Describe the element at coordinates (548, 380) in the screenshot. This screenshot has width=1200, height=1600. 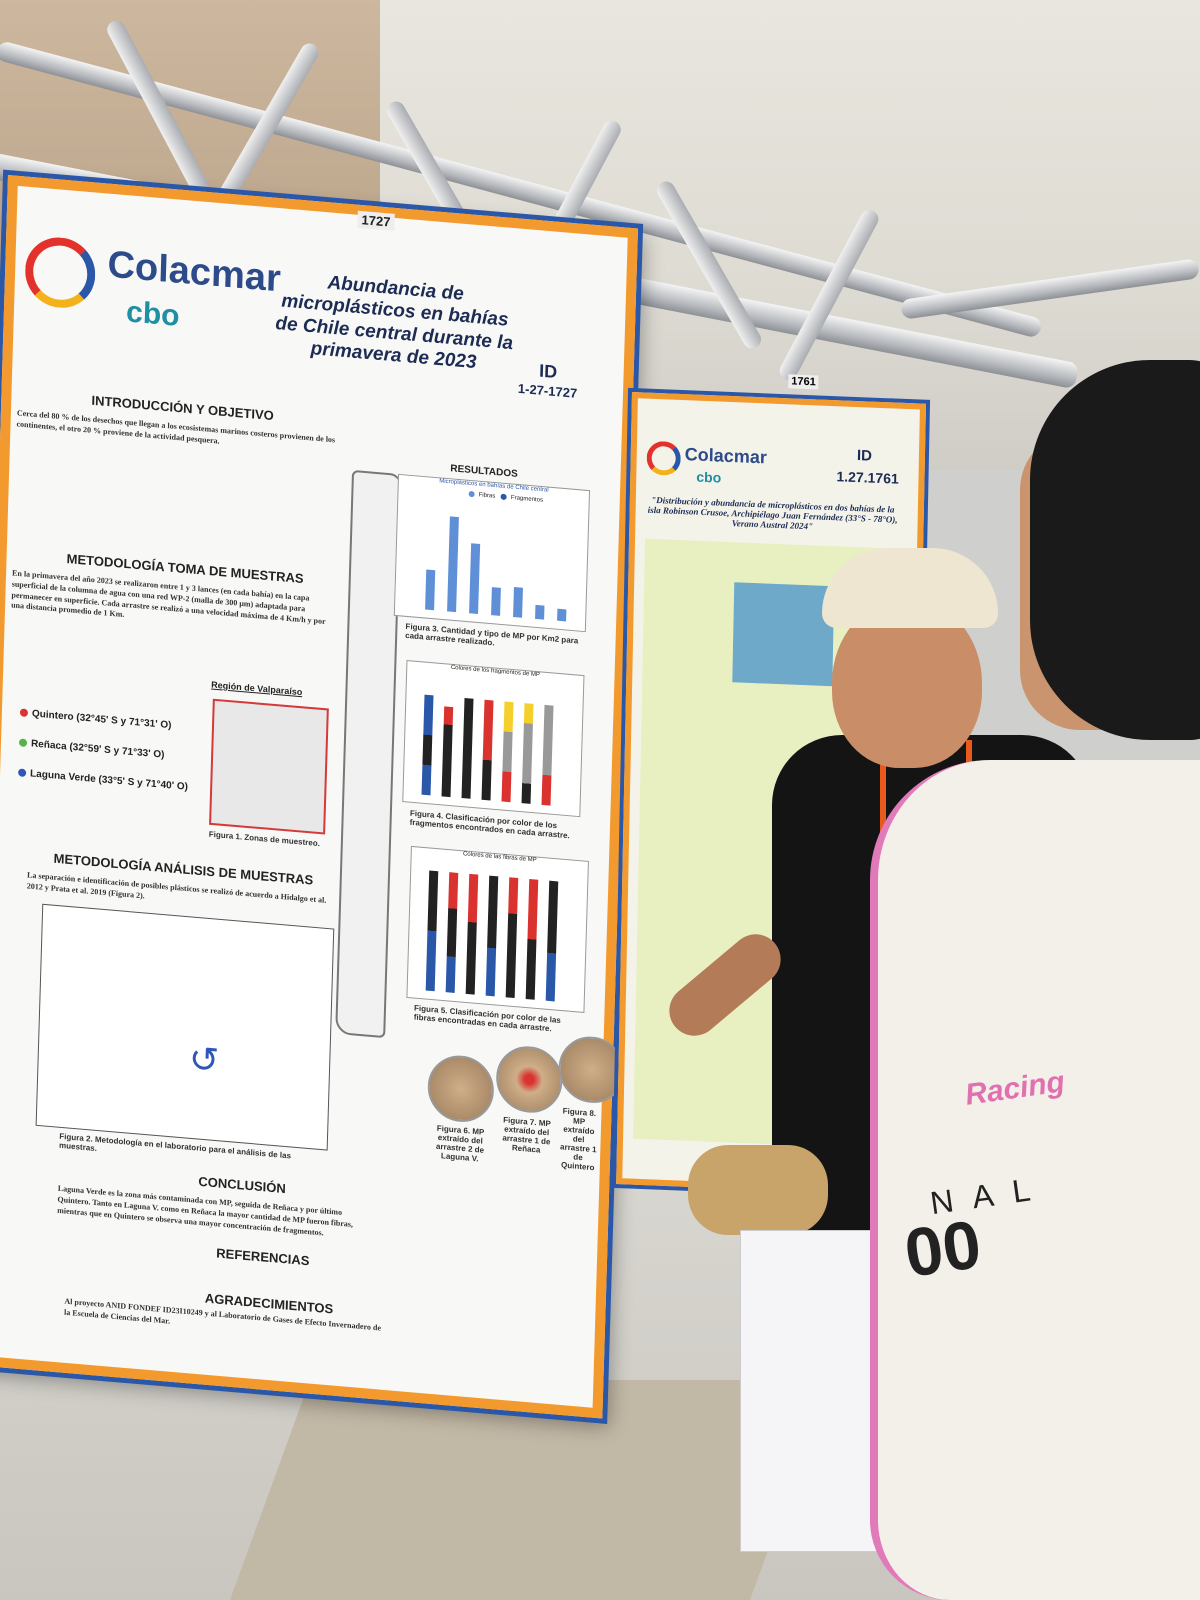
I see `poster-id: ID 1-27-1727` at that location.